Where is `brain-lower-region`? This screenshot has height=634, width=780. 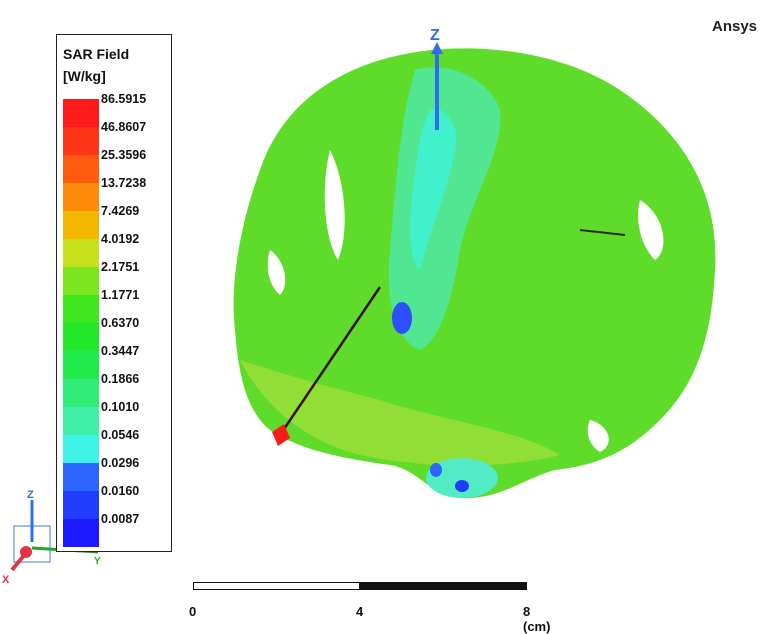 brain-lower-region is located at coordinates (400, 413).